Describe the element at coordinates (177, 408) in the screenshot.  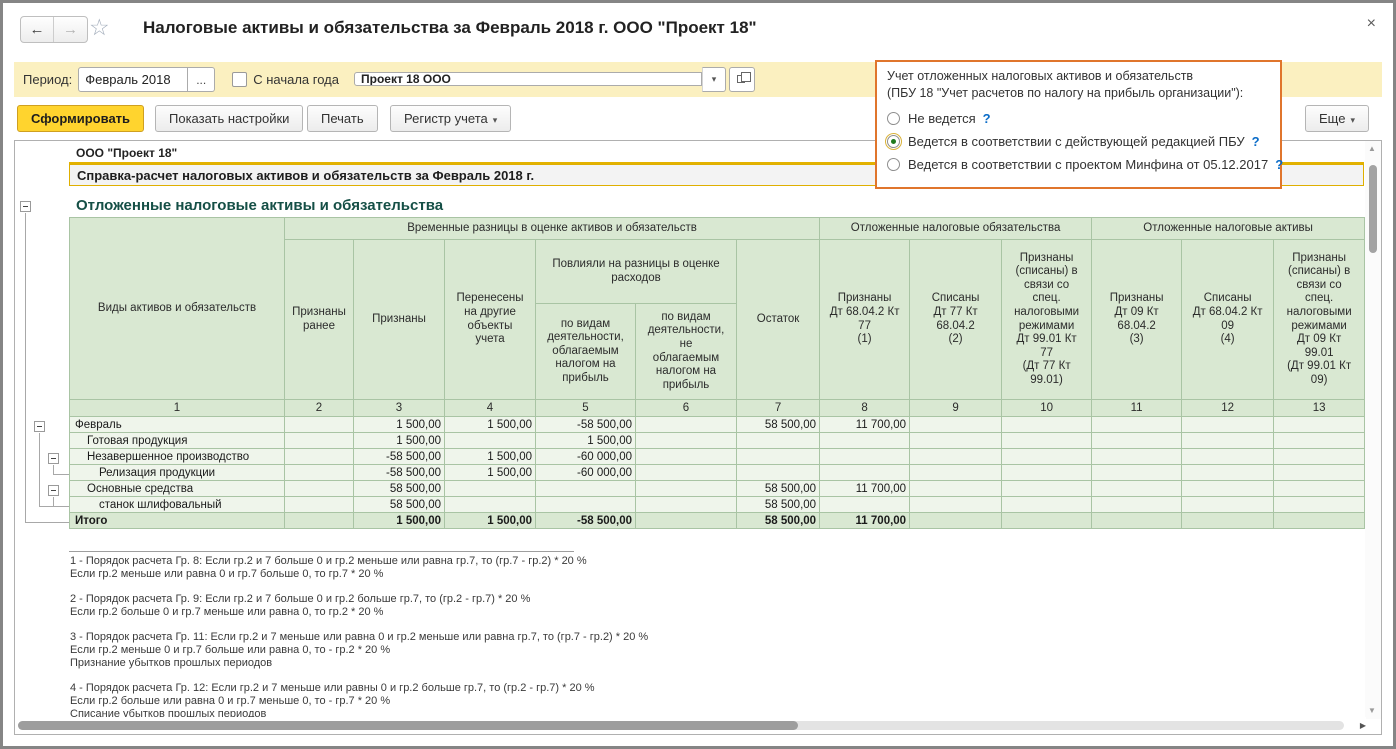
I see `column-number: 1` at that location.